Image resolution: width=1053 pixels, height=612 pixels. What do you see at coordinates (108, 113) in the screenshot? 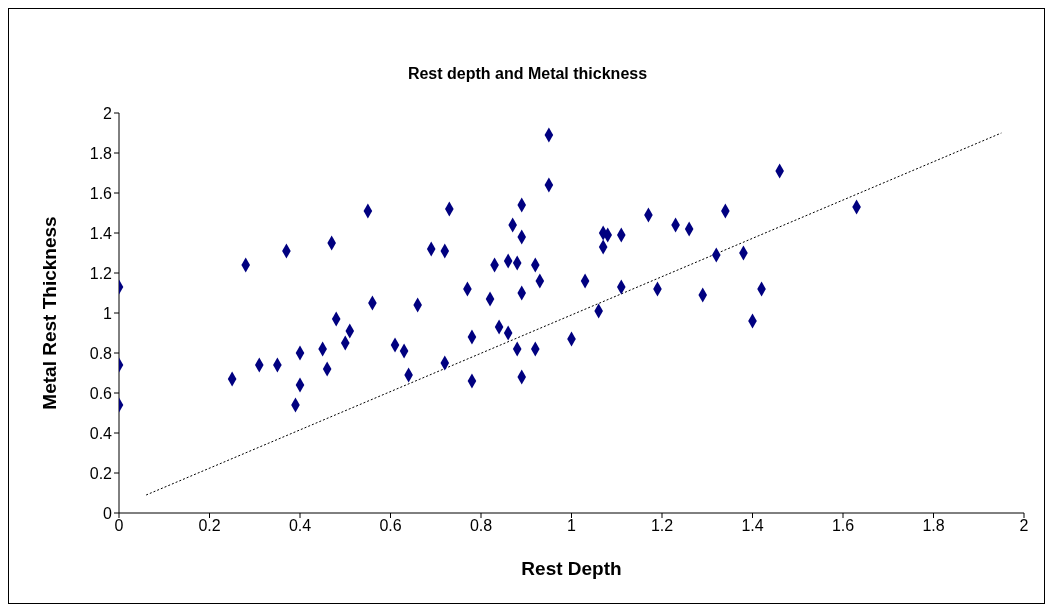
I see `y-tick-label: 2` at bounding box center [108, 113].